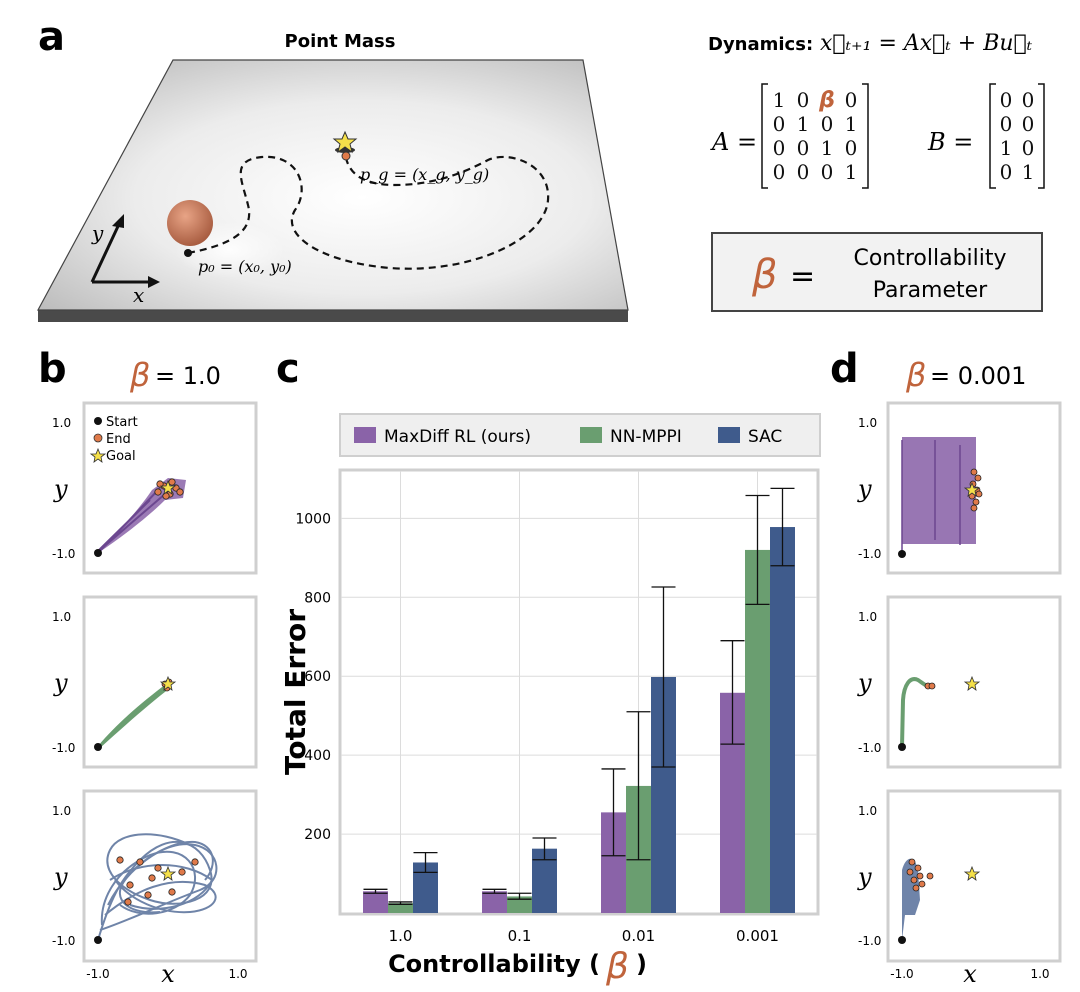 The height and width of the screenshot is (992, 1080). Describe the element at coordinates (926, 43) in the screenshot. I see `dynamics-equation: x⃗ₜ₊₁ = Ax⃗ₜ + Bu⃗ₜ` at that location.